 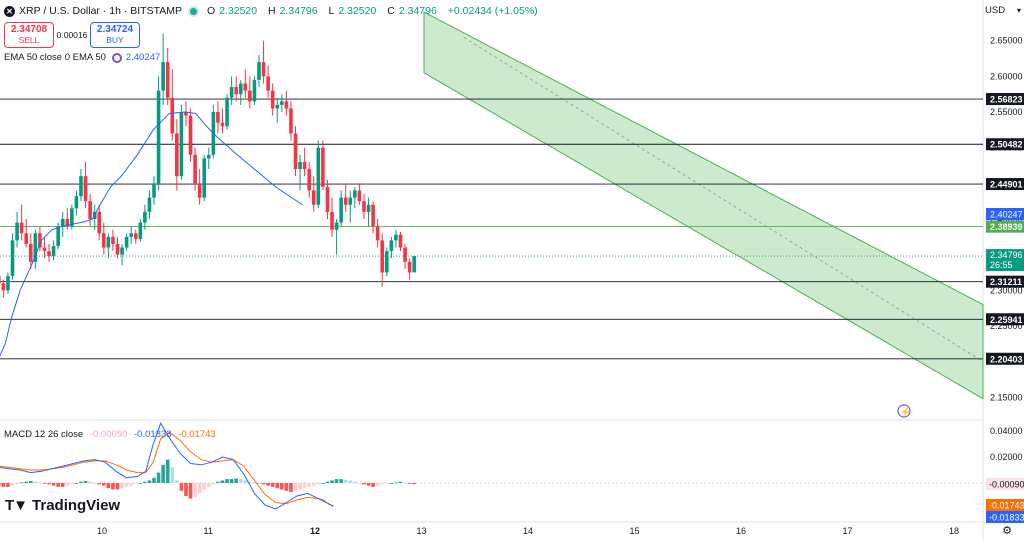 I want to click on y-tick-label-0: 2.65000, so click(x=1006, y=41).